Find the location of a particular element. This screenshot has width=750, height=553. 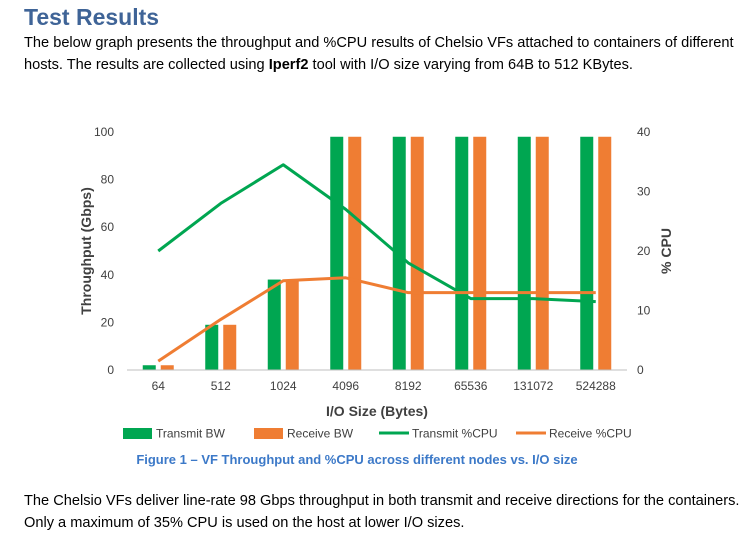

intro-tool-name: Iperf2 is located at coordinates (288, 65).